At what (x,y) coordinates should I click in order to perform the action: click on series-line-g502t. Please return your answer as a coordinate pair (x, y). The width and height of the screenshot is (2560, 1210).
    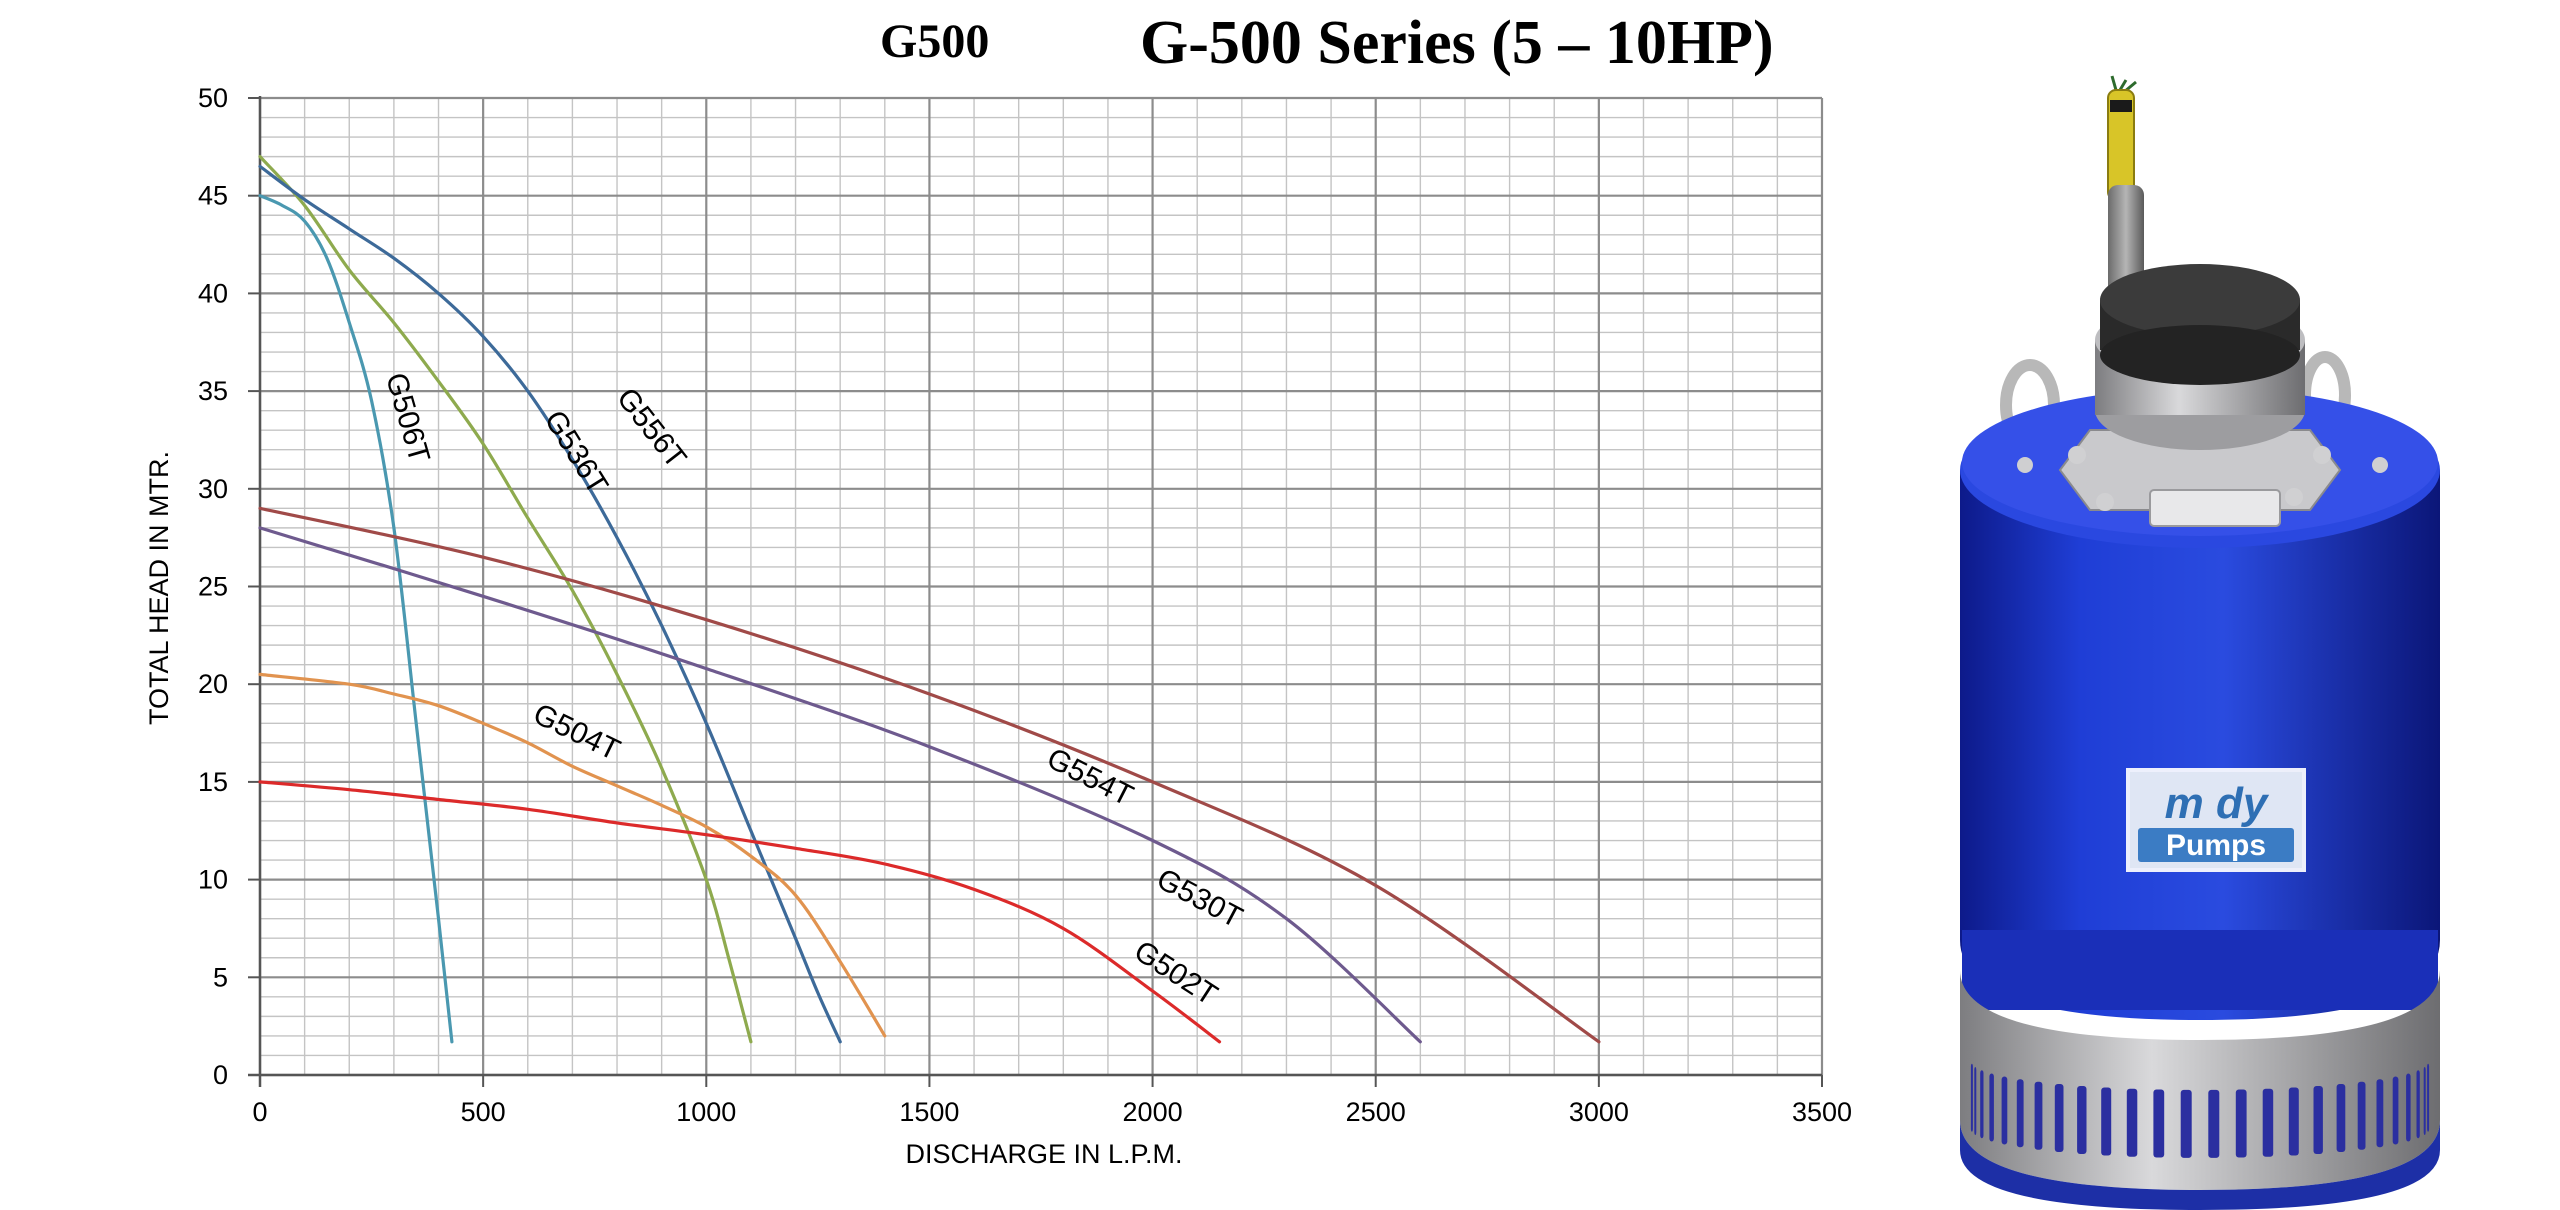
    Looking at the image, I should click on (740, 912).